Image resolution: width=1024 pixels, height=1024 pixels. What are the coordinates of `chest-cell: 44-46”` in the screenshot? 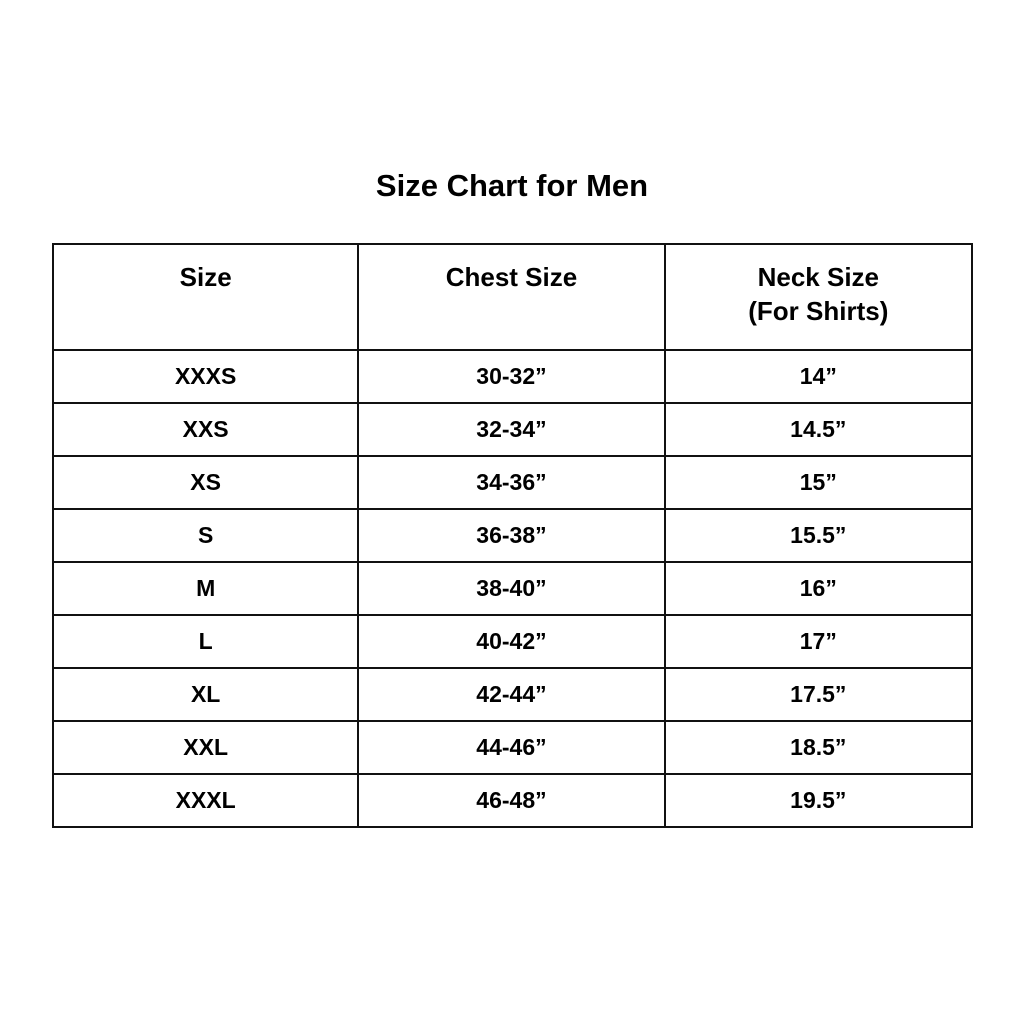 It's located at (511, 747).